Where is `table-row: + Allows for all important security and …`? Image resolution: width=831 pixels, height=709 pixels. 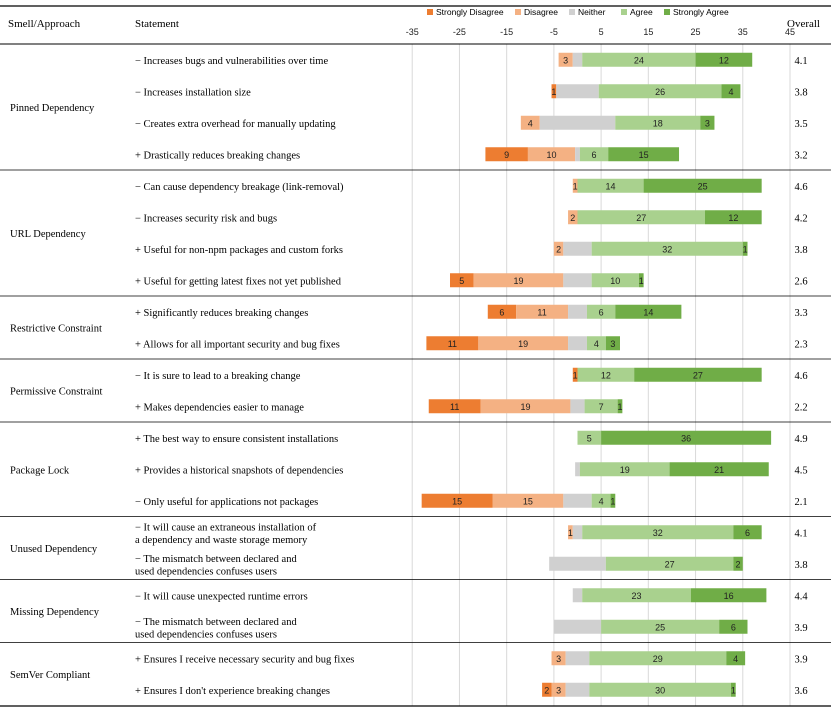 table-row: + Allows for all important security and … is located at coordinates (471, 343).